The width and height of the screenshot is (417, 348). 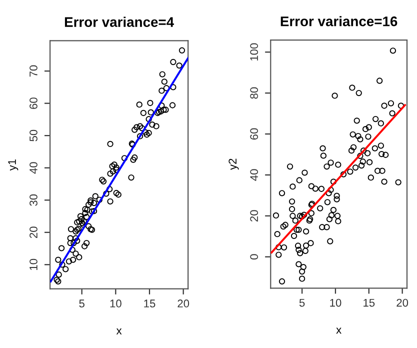 I want to click on y-tick-label: 0, so click(x=254, y=257).